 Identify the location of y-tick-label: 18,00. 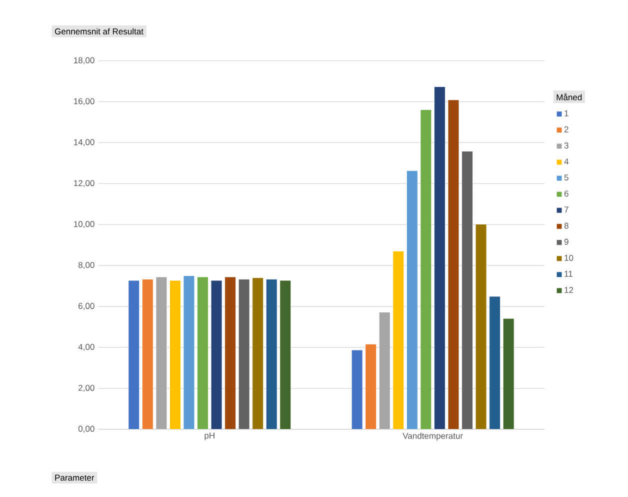
(84, 60).